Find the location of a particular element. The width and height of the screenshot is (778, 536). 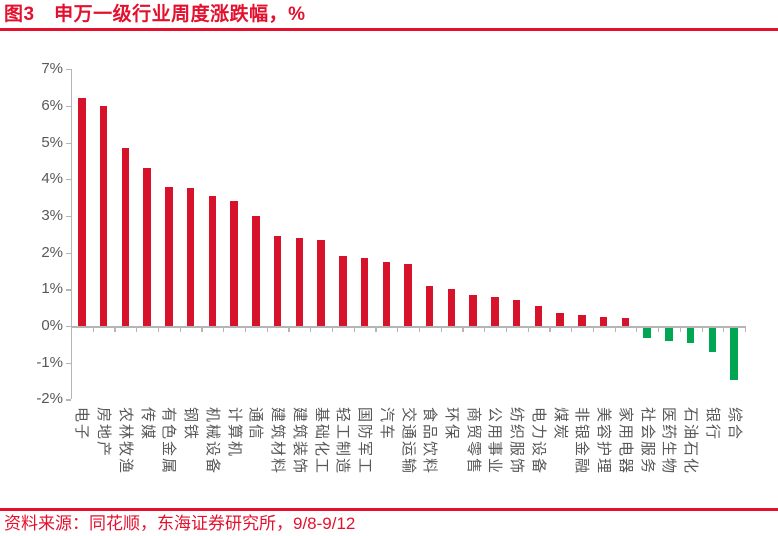

bar-建筑装饰 is located at coordinates (299, 281).